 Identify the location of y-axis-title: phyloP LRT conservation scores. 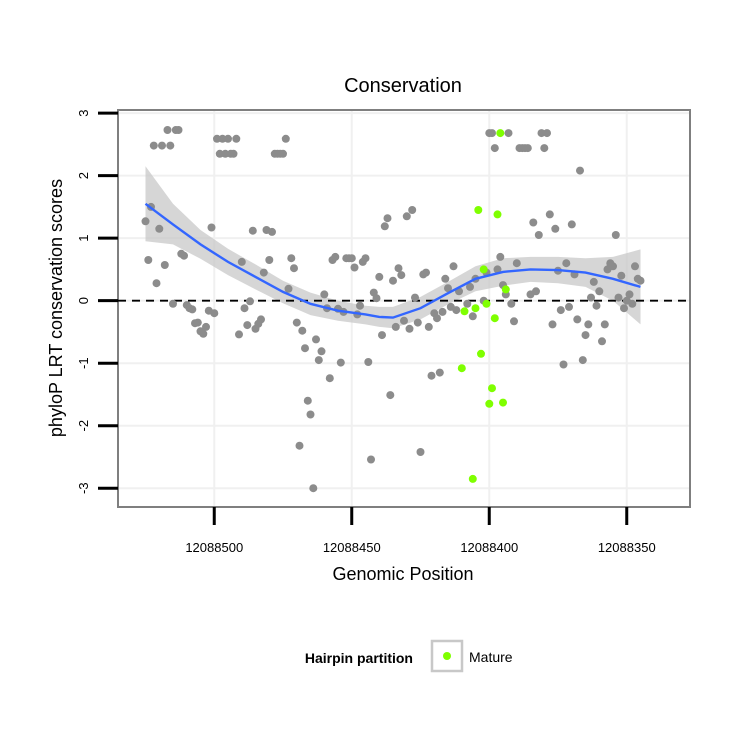
(56, 308).